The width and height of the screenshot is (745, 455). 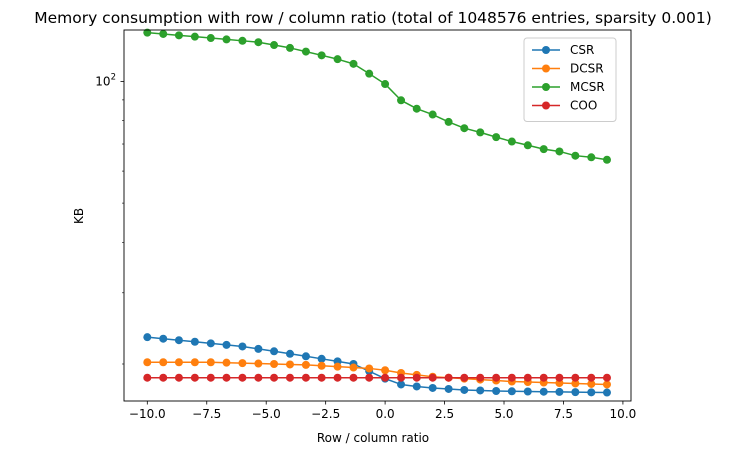 I want to click on x-tick-label: −2.5, so click(x=325, y=414).